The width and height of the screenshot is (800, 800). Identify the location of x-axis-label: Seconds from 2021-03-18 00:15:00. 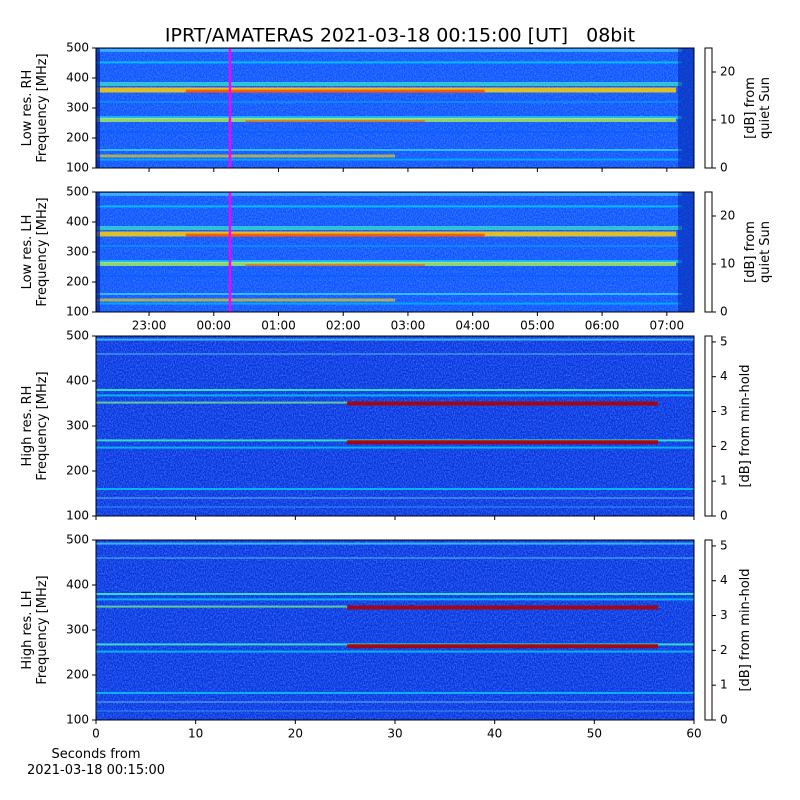
(96, 762).